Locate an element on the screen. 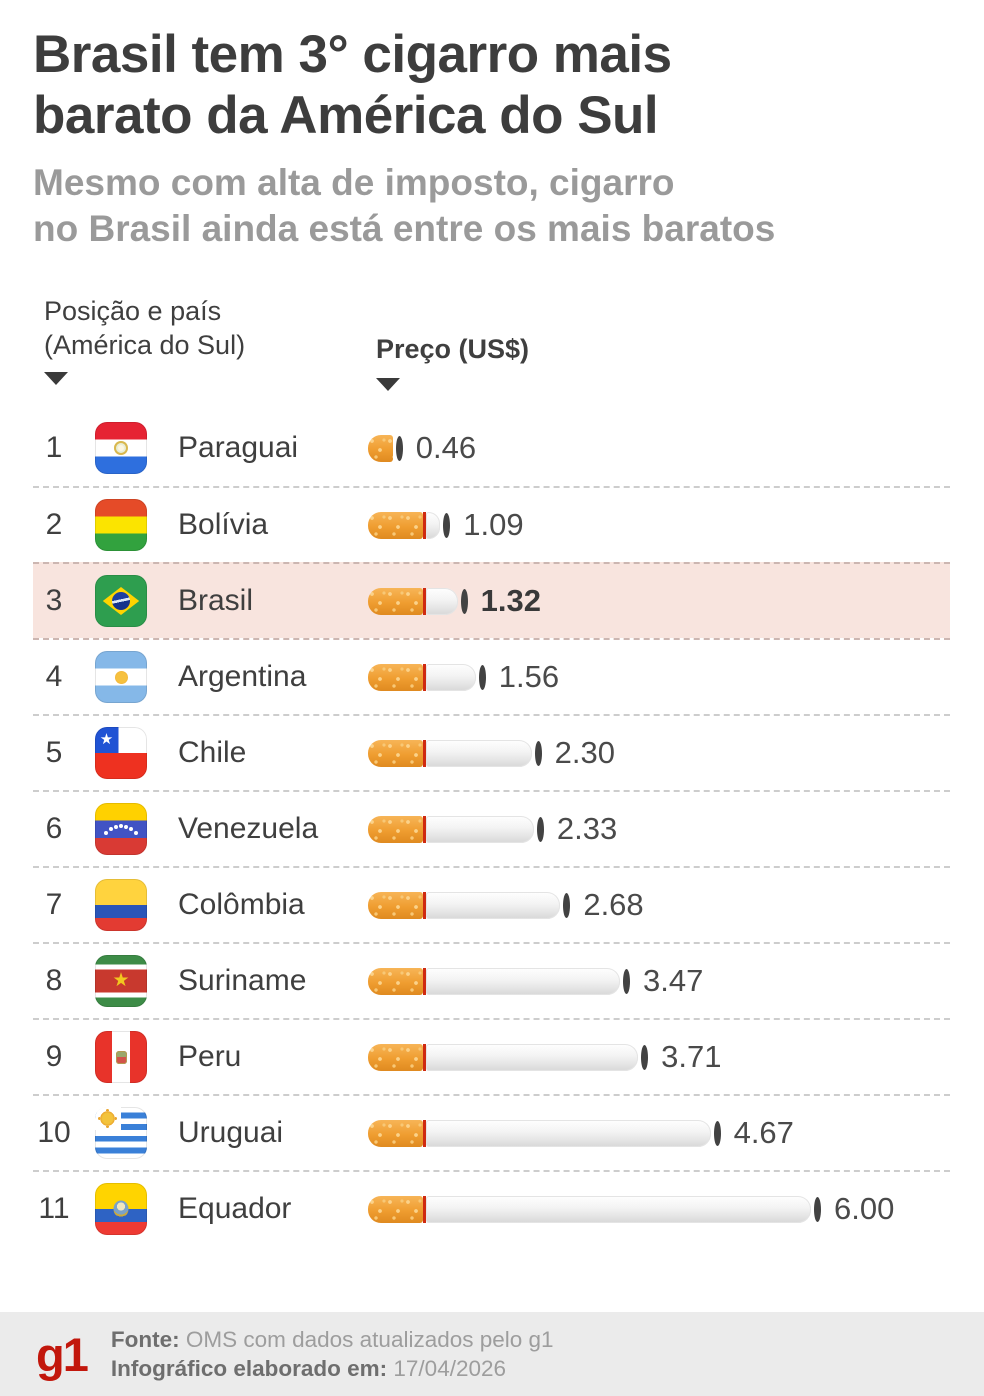 The height and width of the screenshot is (1396, 984). rank-number: 4 is located at coordinates (54, 676).